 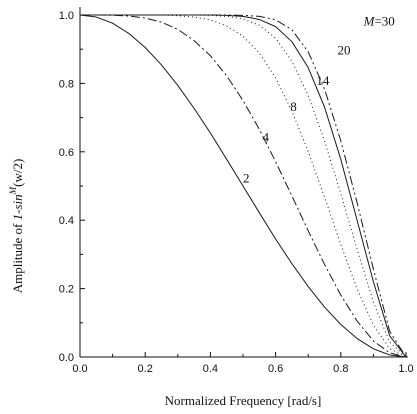 What do you see at coordinates (66, 221) in the screenshot?
I see `y-tick-label: 0.4` at bounding box center [66, 221].